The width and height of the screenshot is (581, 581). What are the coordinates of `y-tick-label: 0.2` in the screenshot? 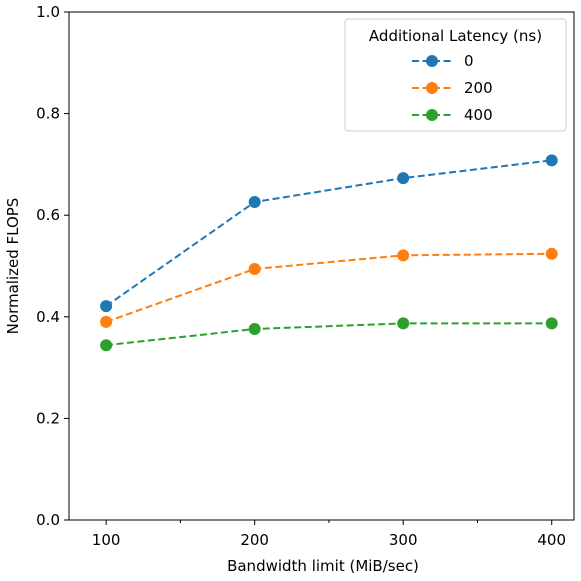 It's located at (48, 418).